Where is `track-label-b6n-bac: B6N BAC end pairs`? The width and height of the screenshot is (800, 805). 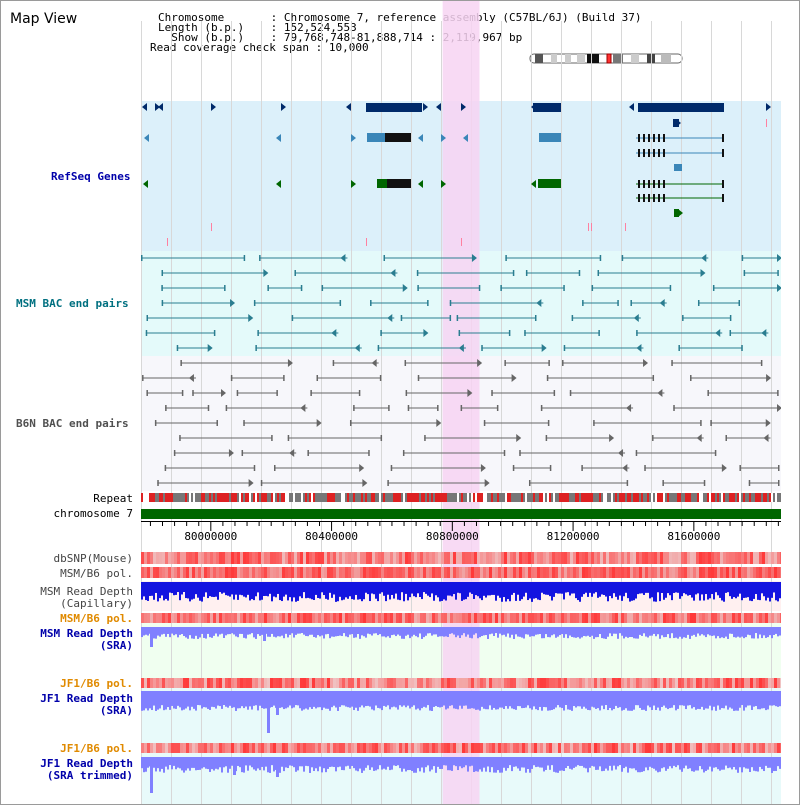 track-label-b6n-bac: B6N BAC end pairs is located at coordinates (72, 423).